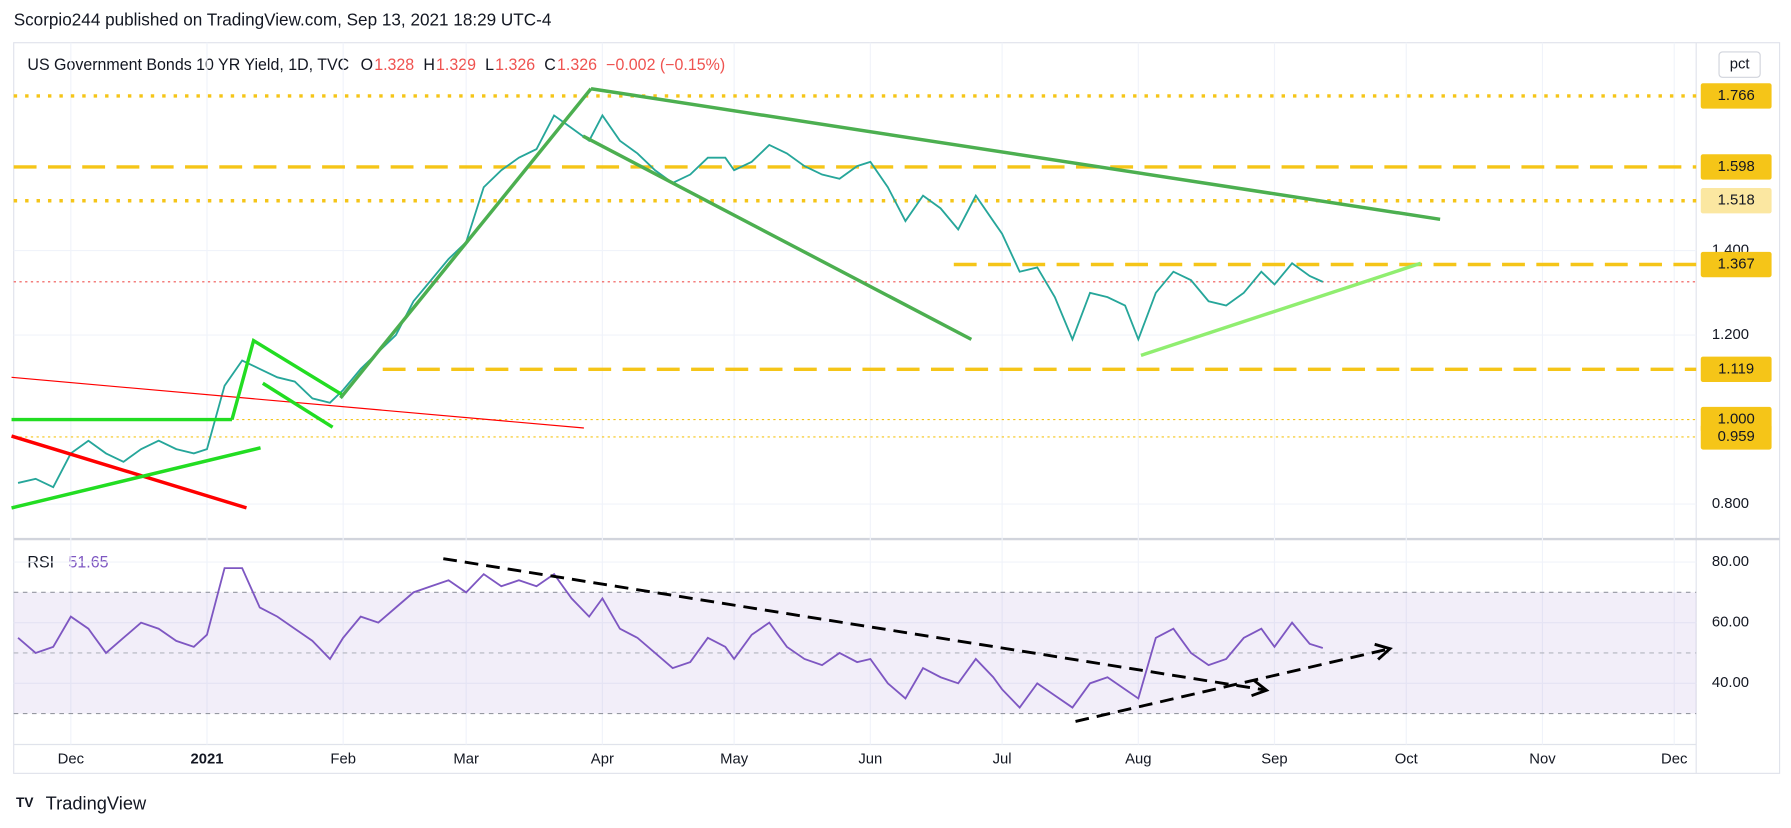 This screenshot has height=828, width=1791. Describe the element at coordinates (1730, 334) in the screenshot. I see `y-tick-label: 1.200` at that location.